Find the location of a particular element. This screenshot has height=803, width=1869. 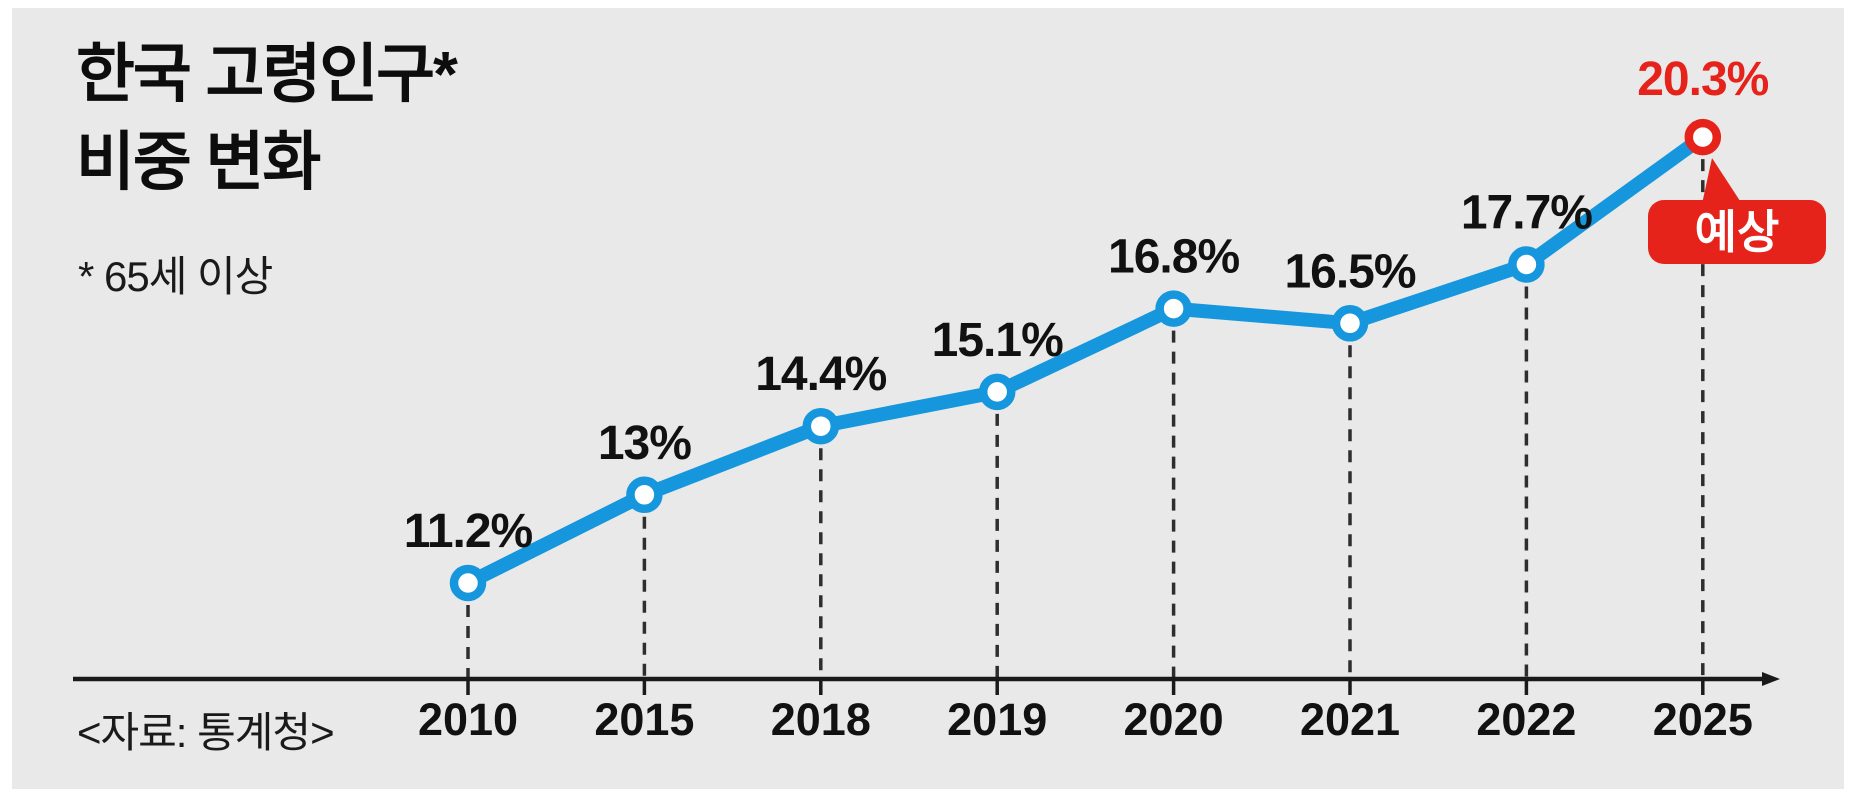

x-axis-year-label: 2025 is located at coordinates (1703, 719).